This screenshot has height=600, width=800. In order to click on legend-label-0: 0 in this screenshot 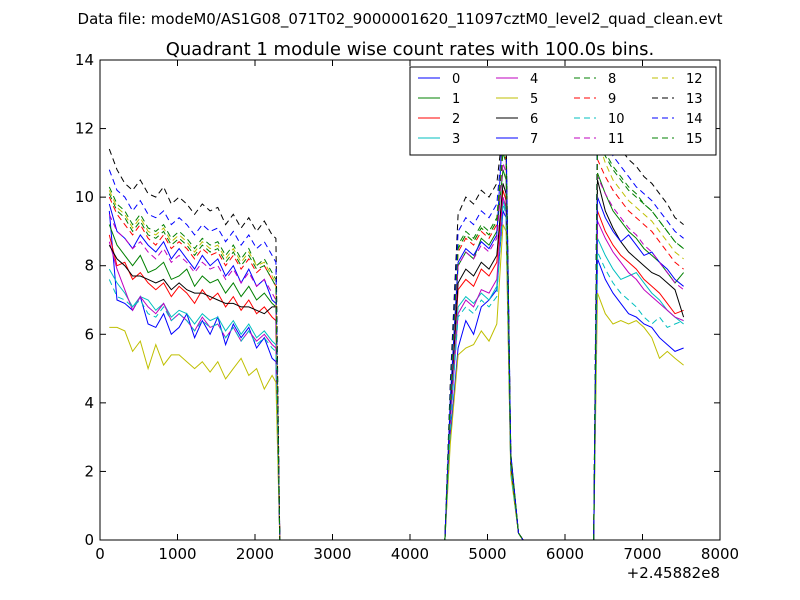, I will do `click(456, 79)`.